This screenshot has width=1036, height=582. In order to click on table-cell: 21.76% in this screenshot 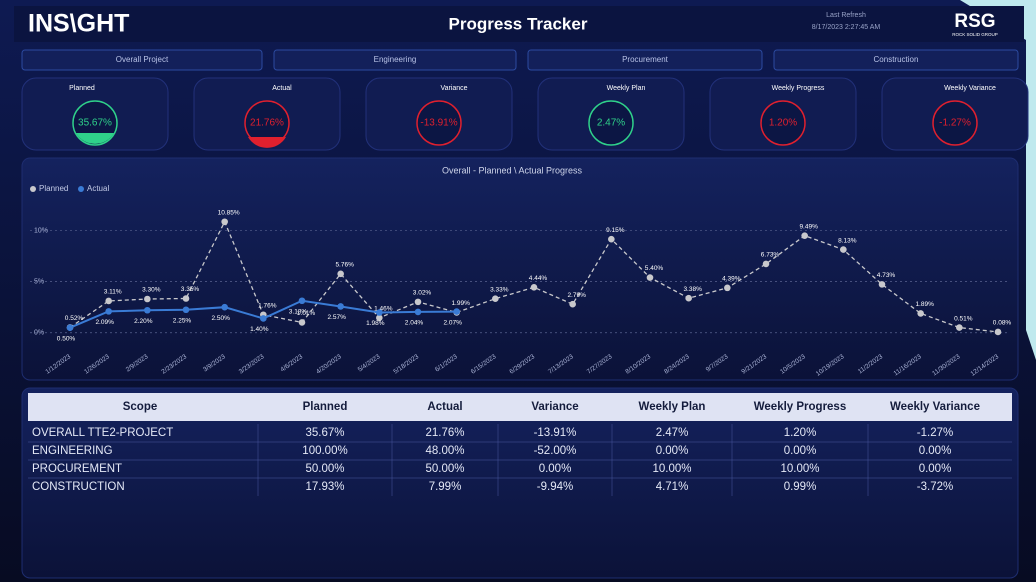, I will do `click(444, 433)`.